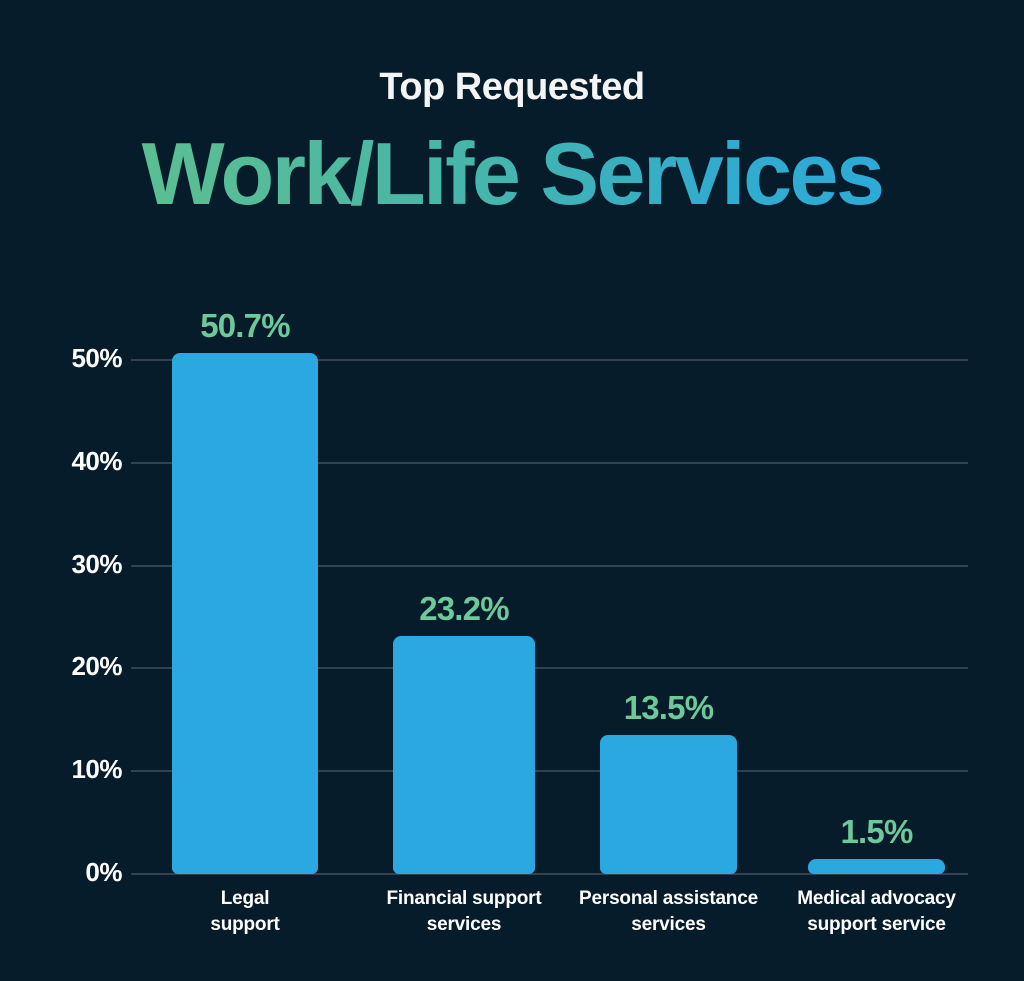 The height and width of the screenshot is (981, 1024). What do you see at coordinates (96, 769) in the screenshot?
I see `y-axis-tick-label: 10%` at bounding box center [96, 769].